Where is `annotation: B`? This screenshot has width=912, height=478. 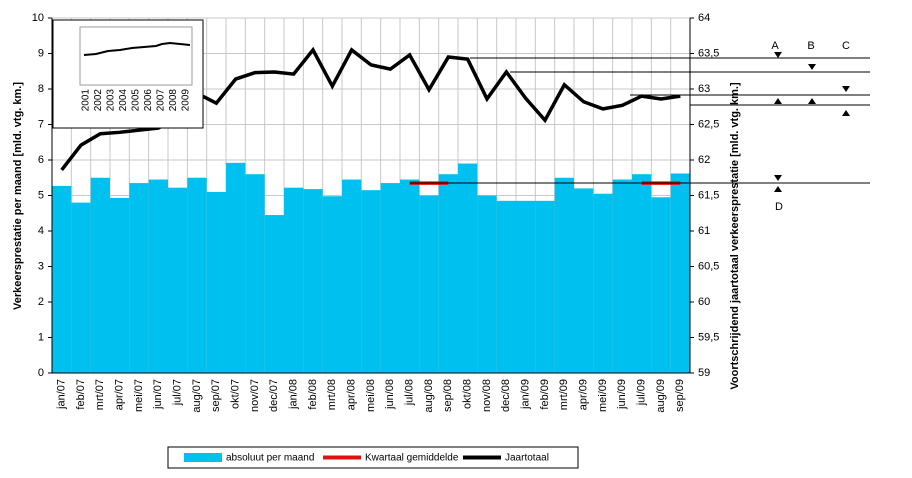
annotation: B is located at coordinates (810, 46).